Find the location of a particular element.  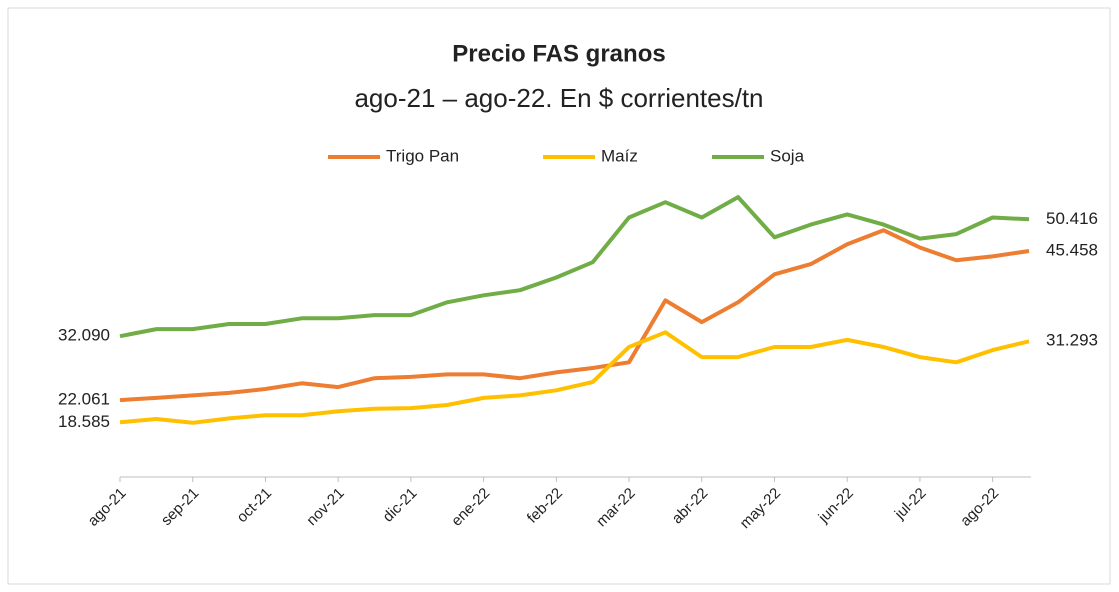

legend-label: Maíz is located at coordinates (619, 155).